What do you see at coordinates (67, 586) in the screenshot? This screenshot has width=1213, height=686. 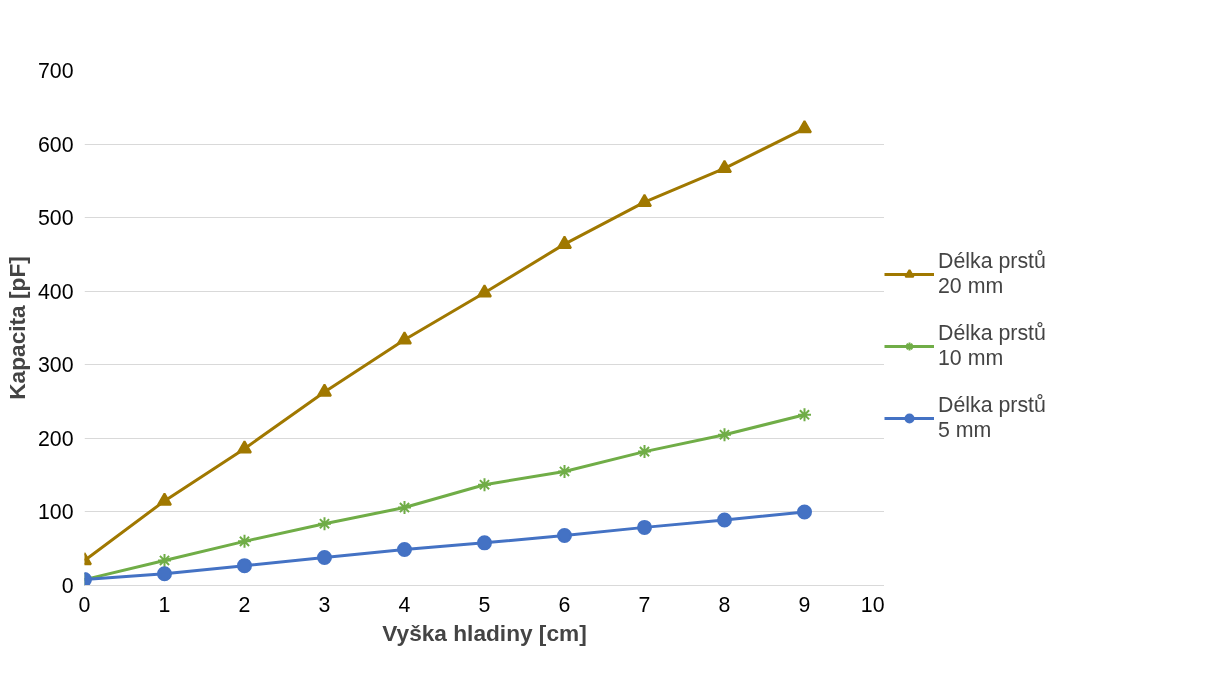 I see `y-tick-label: 0` at bounding box center [67, 586].